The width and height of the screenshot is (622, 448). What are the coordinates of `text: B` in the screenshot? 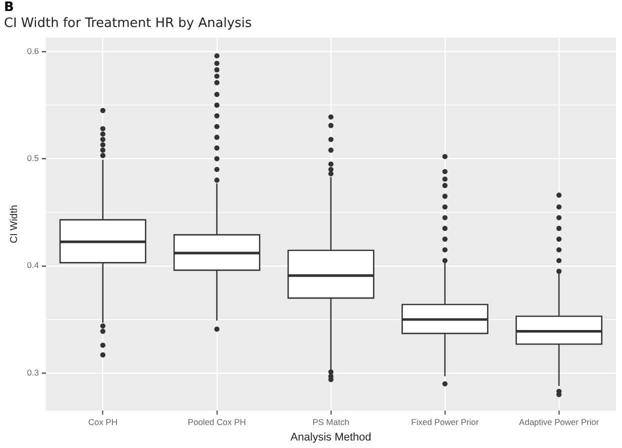 It's located at (9, 7).